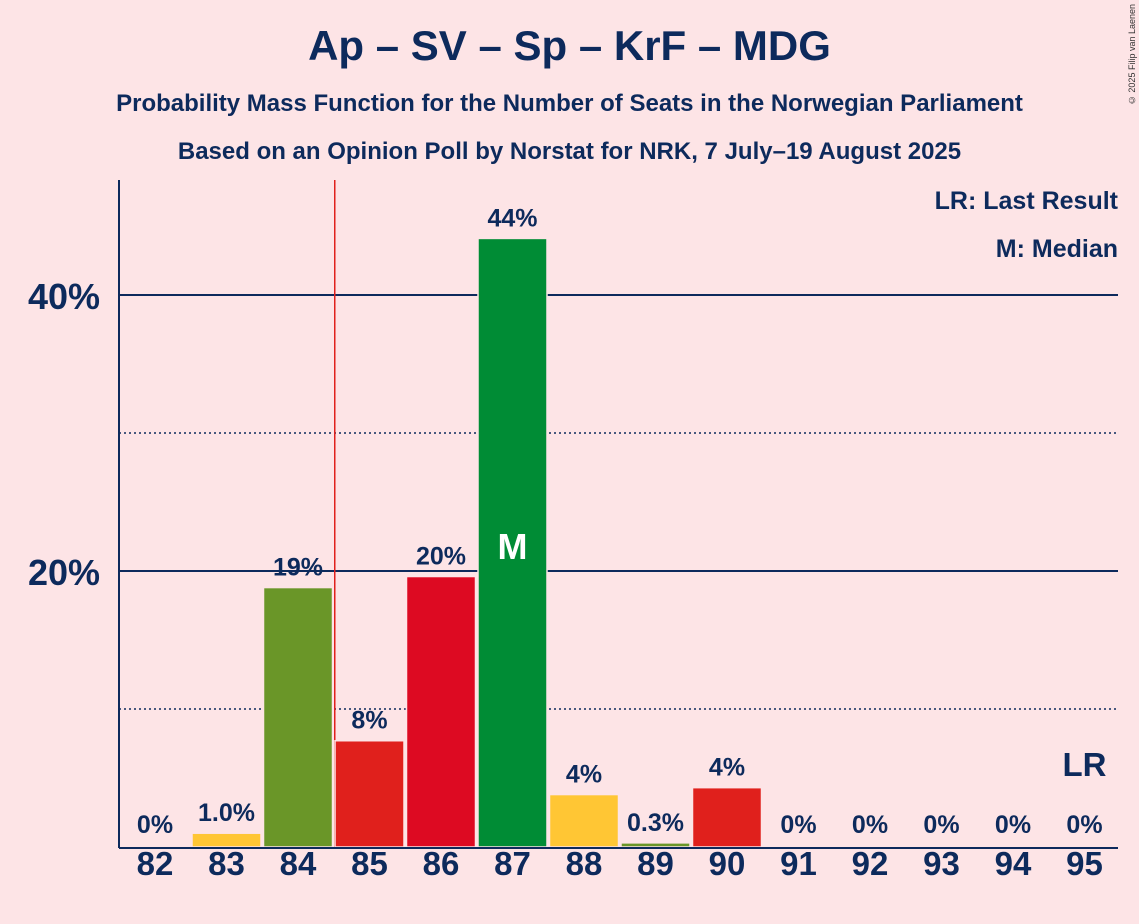 This screenshot has width=1139, height=924. Describe the element at coordinates (870, 863) in the screenshot. I see `x-tick-label-92: 92` at that location.